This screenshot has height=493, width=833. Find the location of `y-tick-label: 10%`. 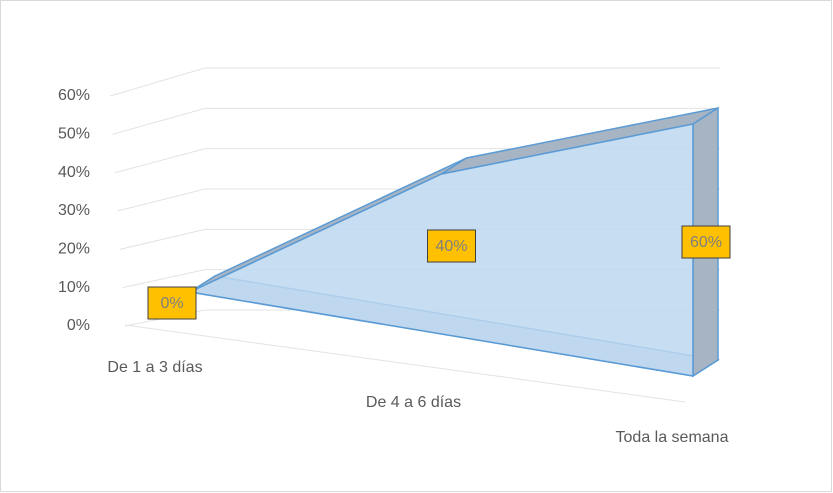

y-tick-label: 10% is located at coordinates (74, 287).